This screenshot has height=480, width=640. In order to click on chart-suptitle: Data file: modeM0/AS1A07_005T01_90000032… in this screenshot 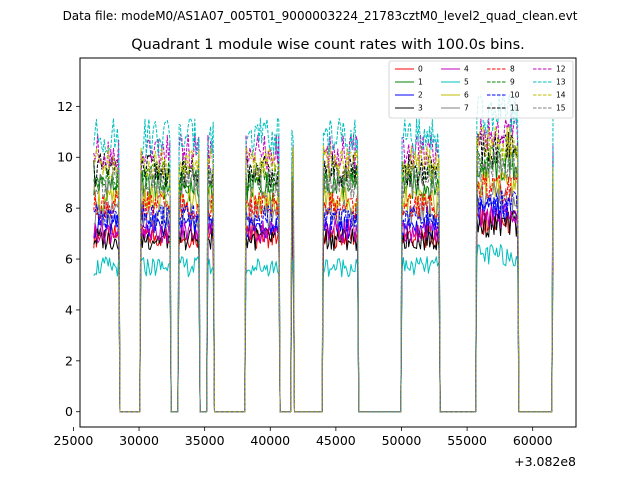, I will do `click(320, 16)`.